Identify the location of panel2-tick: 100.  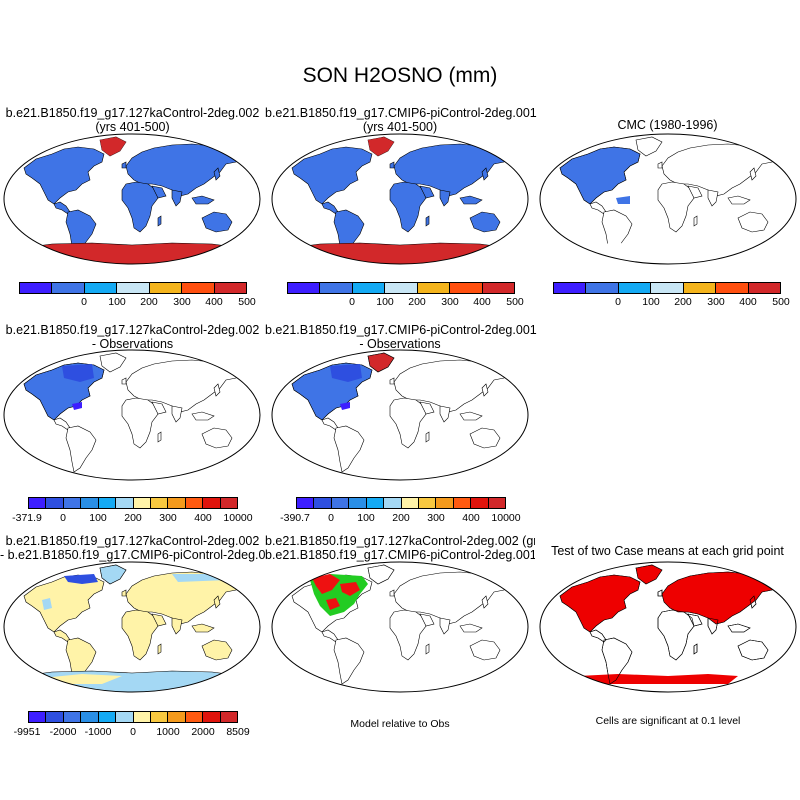
(385, 302).